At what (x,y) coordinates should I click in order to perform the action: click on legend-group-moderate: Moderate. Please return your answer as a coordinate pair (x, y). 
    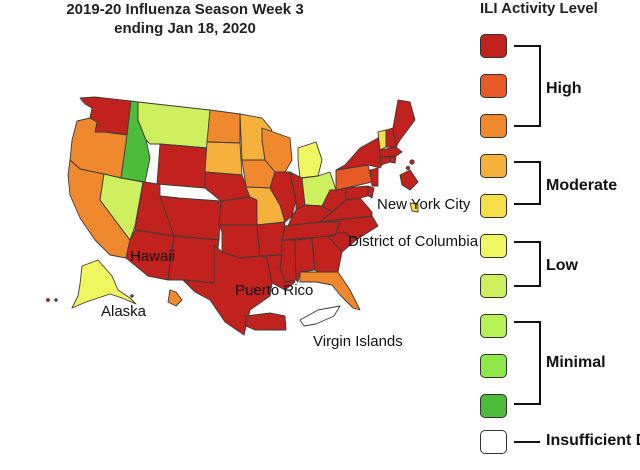
    Looking at the image, I should click on (582, 185).